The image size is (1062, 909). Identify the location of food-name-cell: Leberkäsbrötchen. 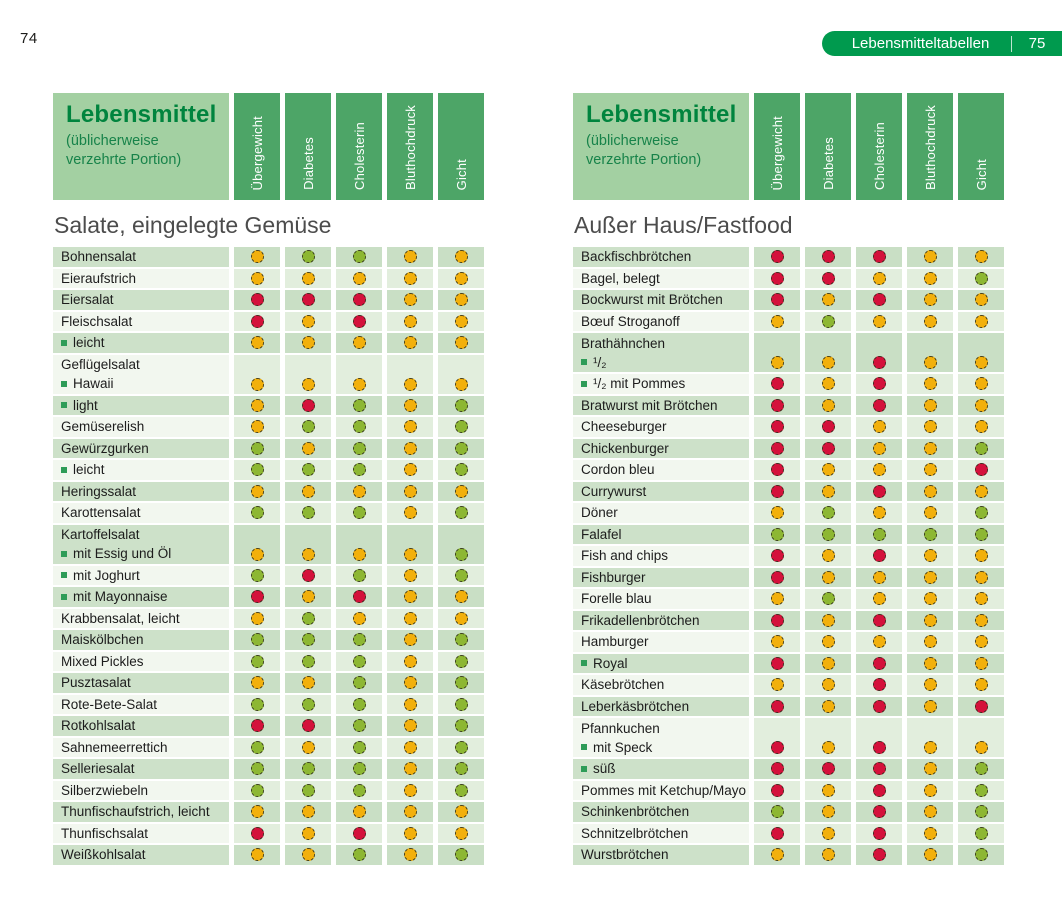
(661, 706).